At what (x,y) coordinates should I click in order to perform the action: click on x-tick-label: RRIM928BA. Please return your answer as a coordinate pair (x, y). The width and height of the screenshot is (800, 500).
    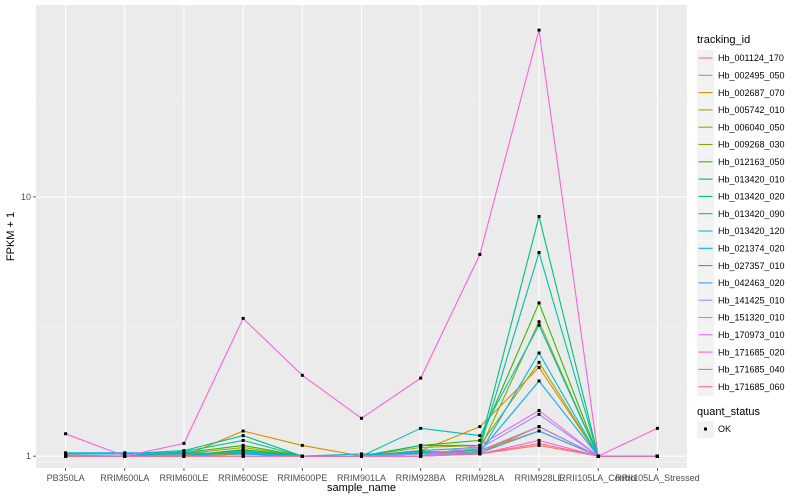
    Looking at the image, I should click on (421, 478).